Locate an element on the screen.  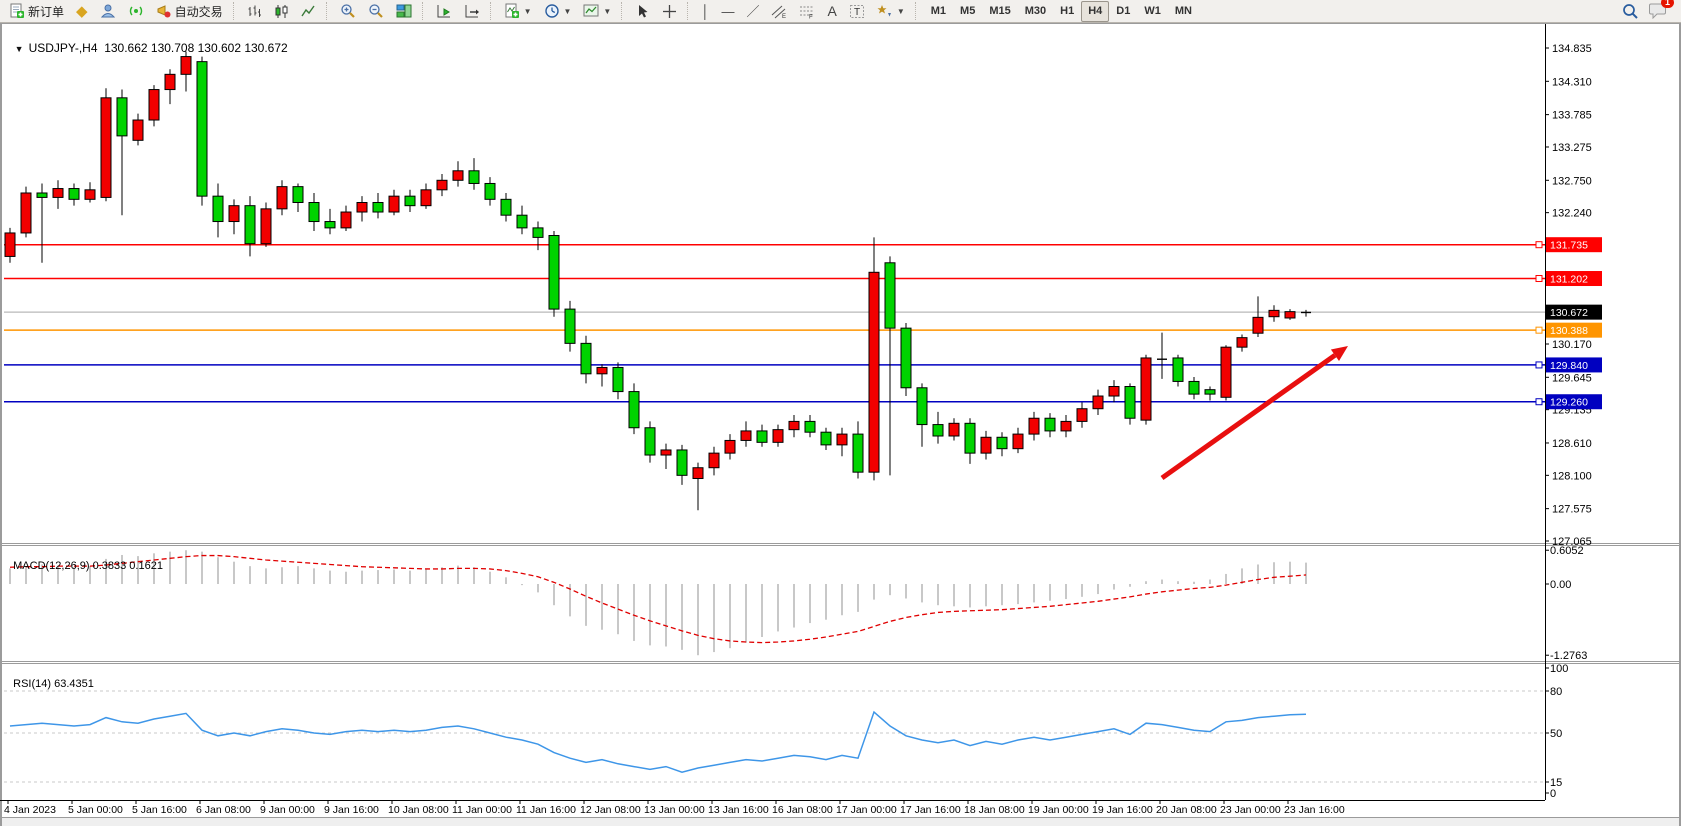
bar-chart-button is located at coordinates (254, 11).